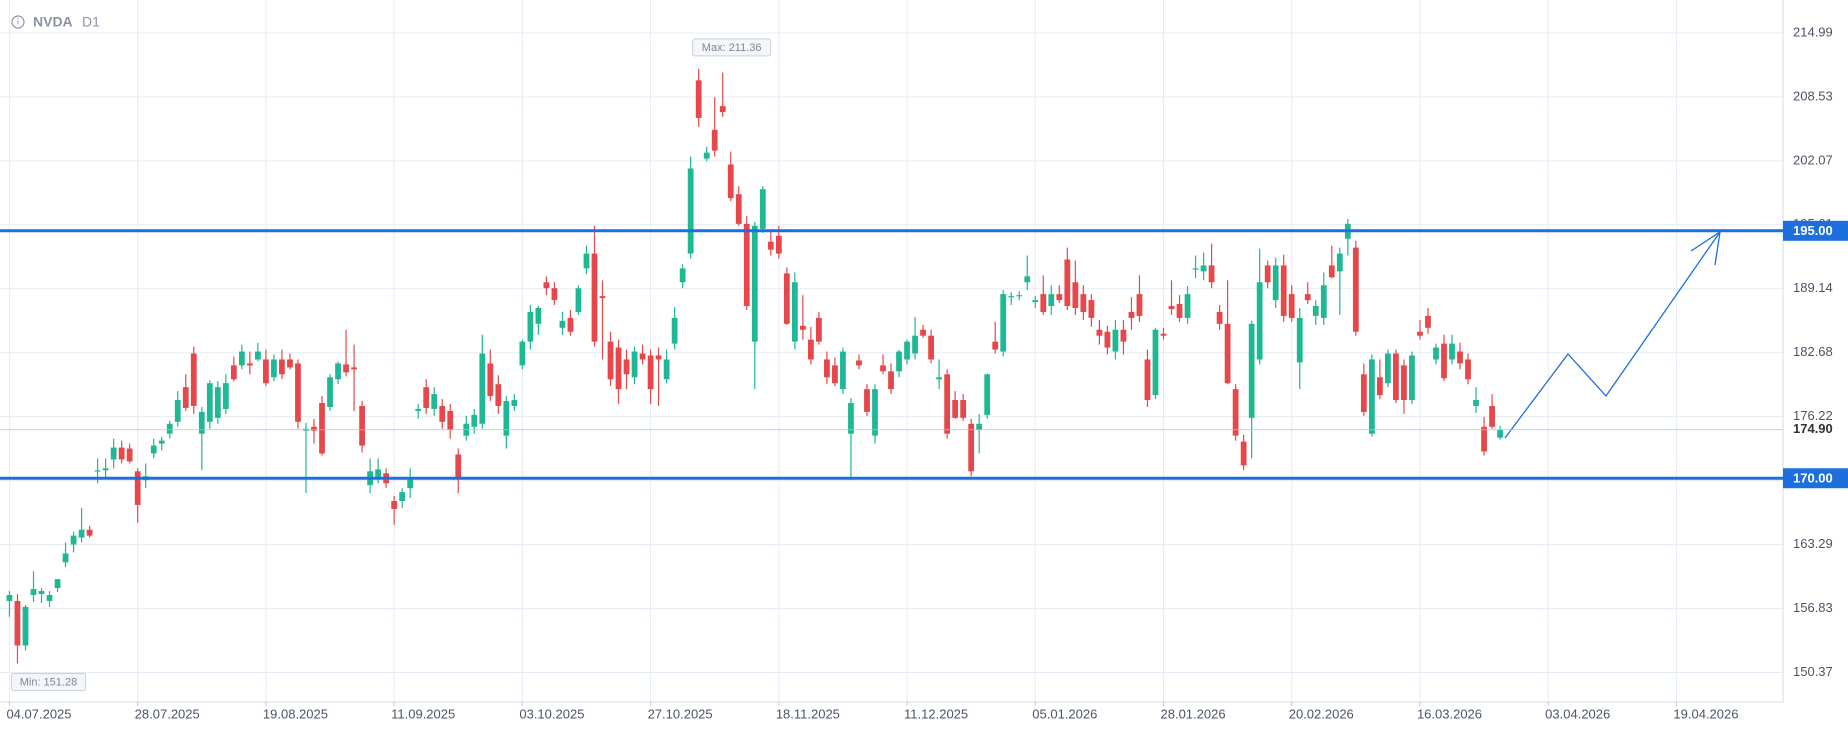 The height and width of the screenshot is (729, 1848). I want to click on x-tick-label: 28.07.2025, so click(167, 713).